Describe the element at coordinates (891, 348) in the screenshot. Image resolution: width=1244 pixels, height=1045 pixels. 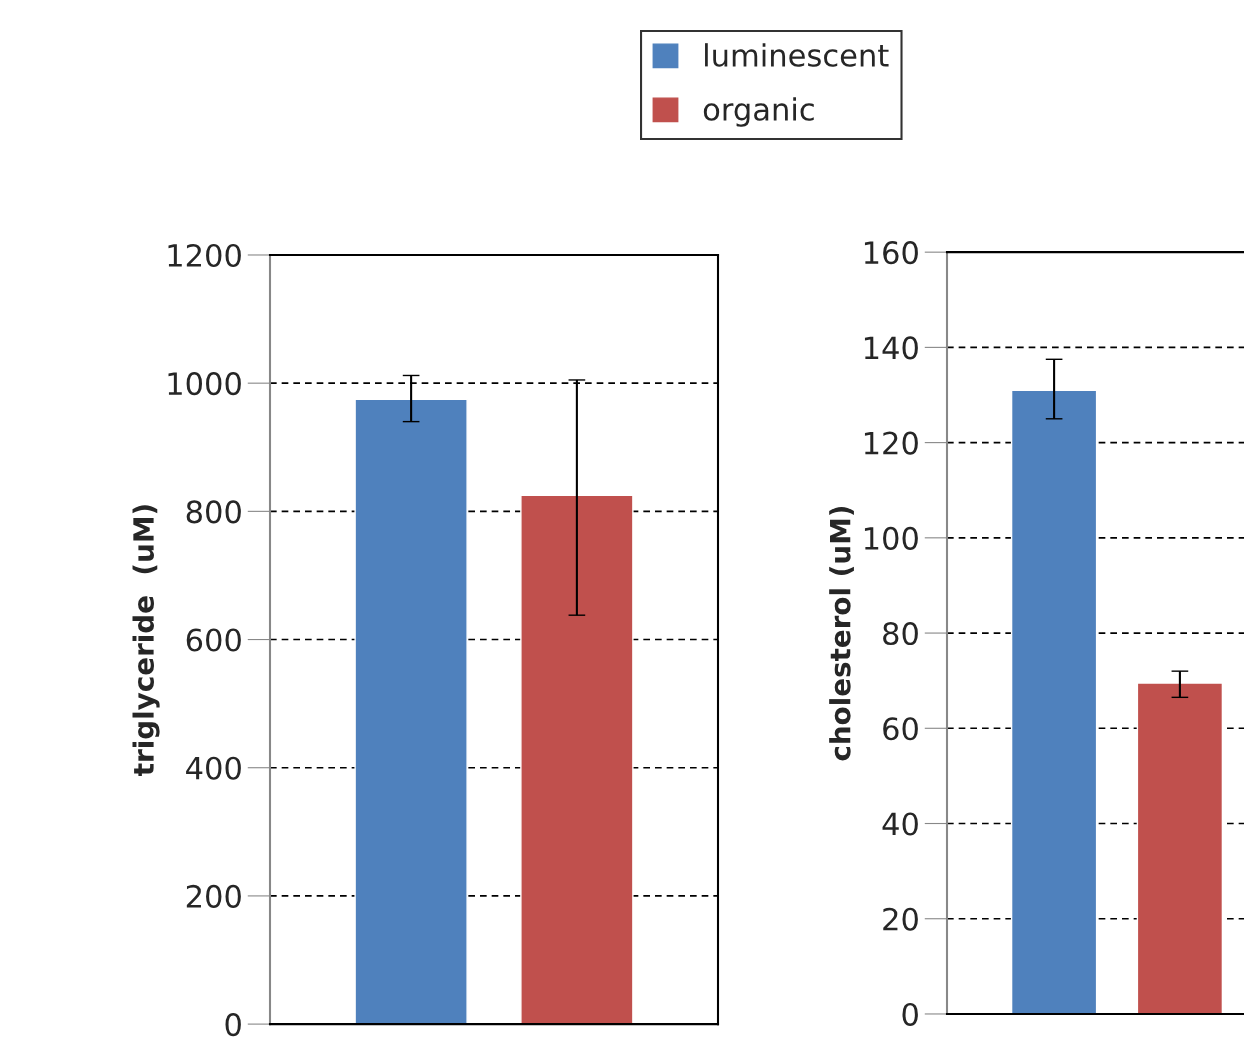
I see `y-tick-label: 140` at that location.